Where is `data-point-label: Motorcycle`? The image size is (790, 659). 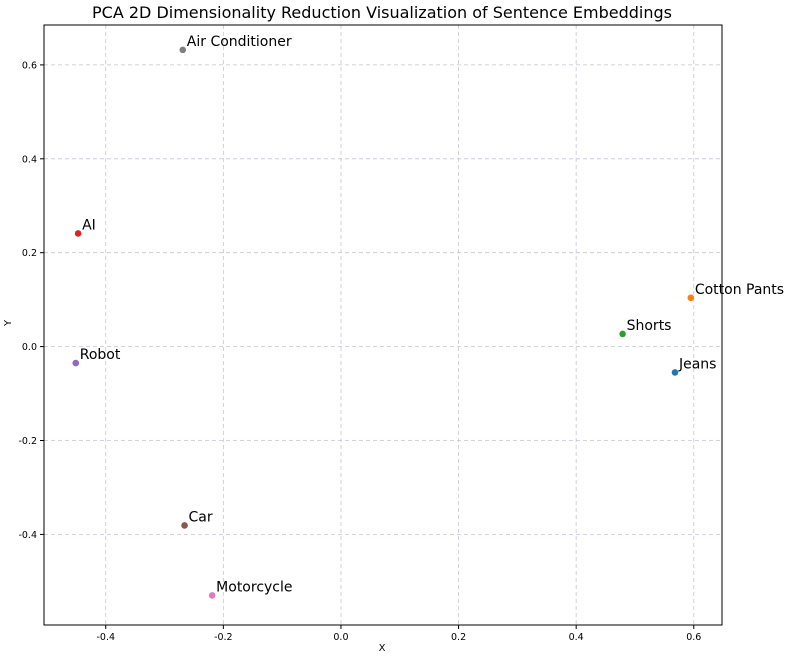 data-point-label: Motorcycle is located at coordinates (254, 587).